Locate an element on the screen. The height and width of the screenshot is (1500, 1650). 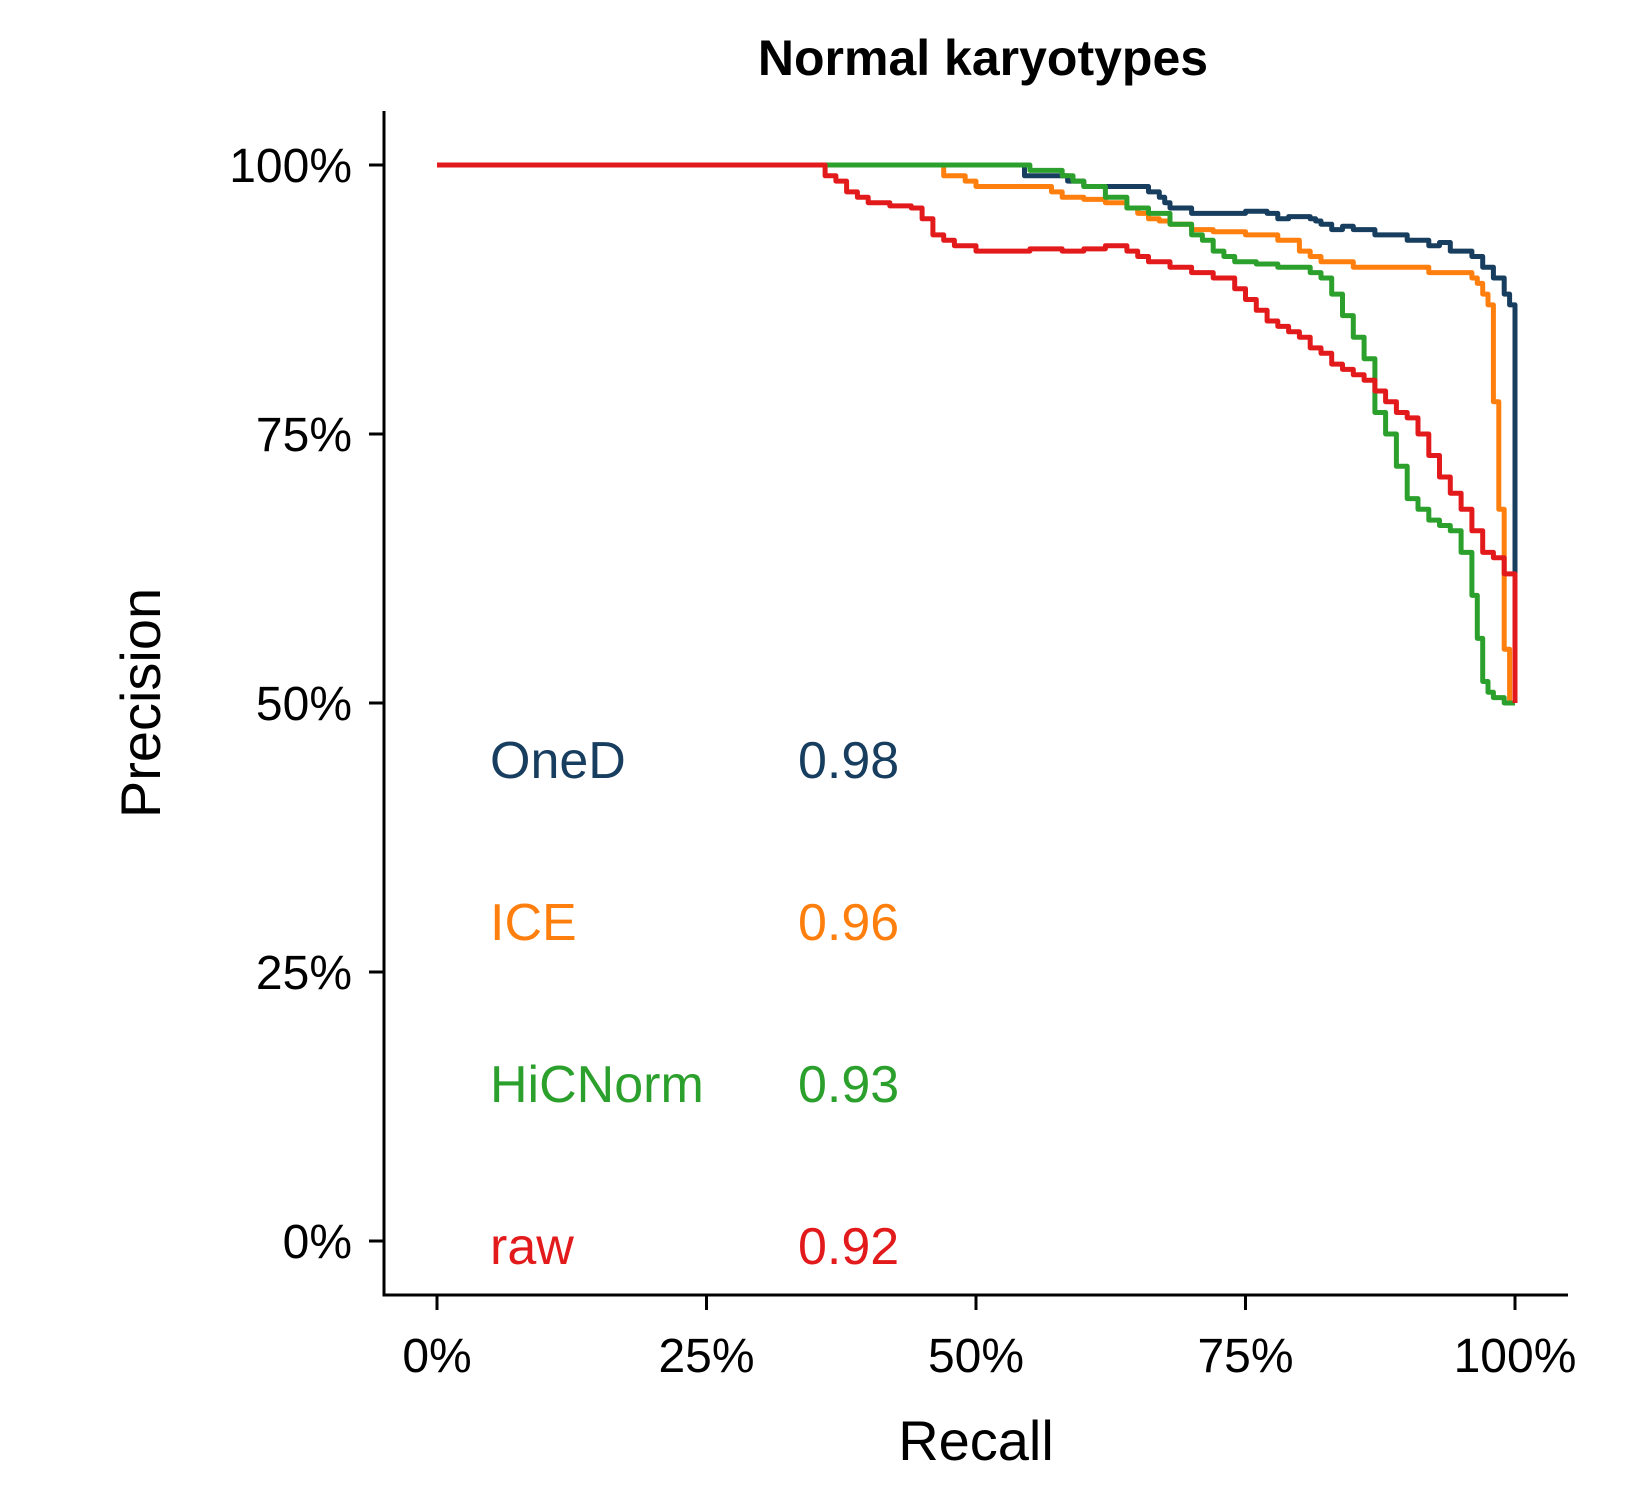
annotation-value: 0.98 is located at coordinates (848, 761).